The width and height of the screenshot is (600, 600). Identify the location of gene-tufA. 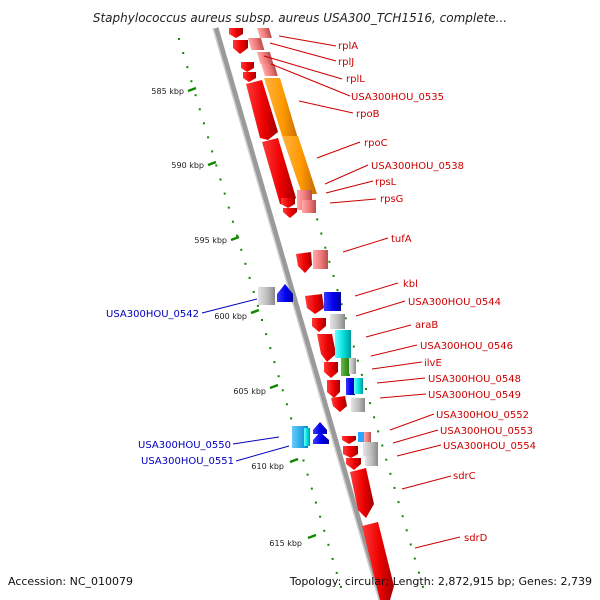
(304, 262).